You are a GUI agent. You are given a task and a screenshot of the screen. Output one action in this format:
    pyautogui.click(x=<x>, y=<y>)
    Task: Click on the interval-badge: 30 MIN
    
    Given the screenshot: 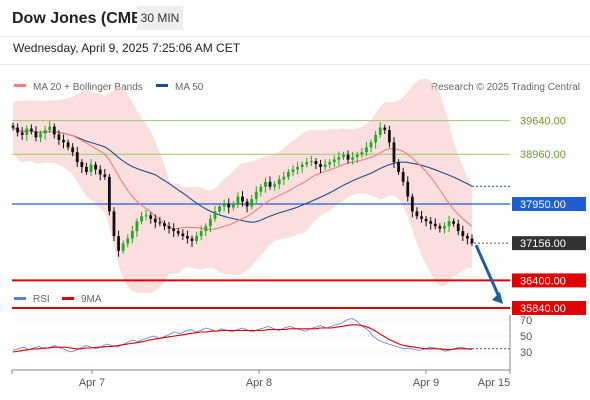 What is the action you would take?
    pyautogui.click(x=160, y=18)
    